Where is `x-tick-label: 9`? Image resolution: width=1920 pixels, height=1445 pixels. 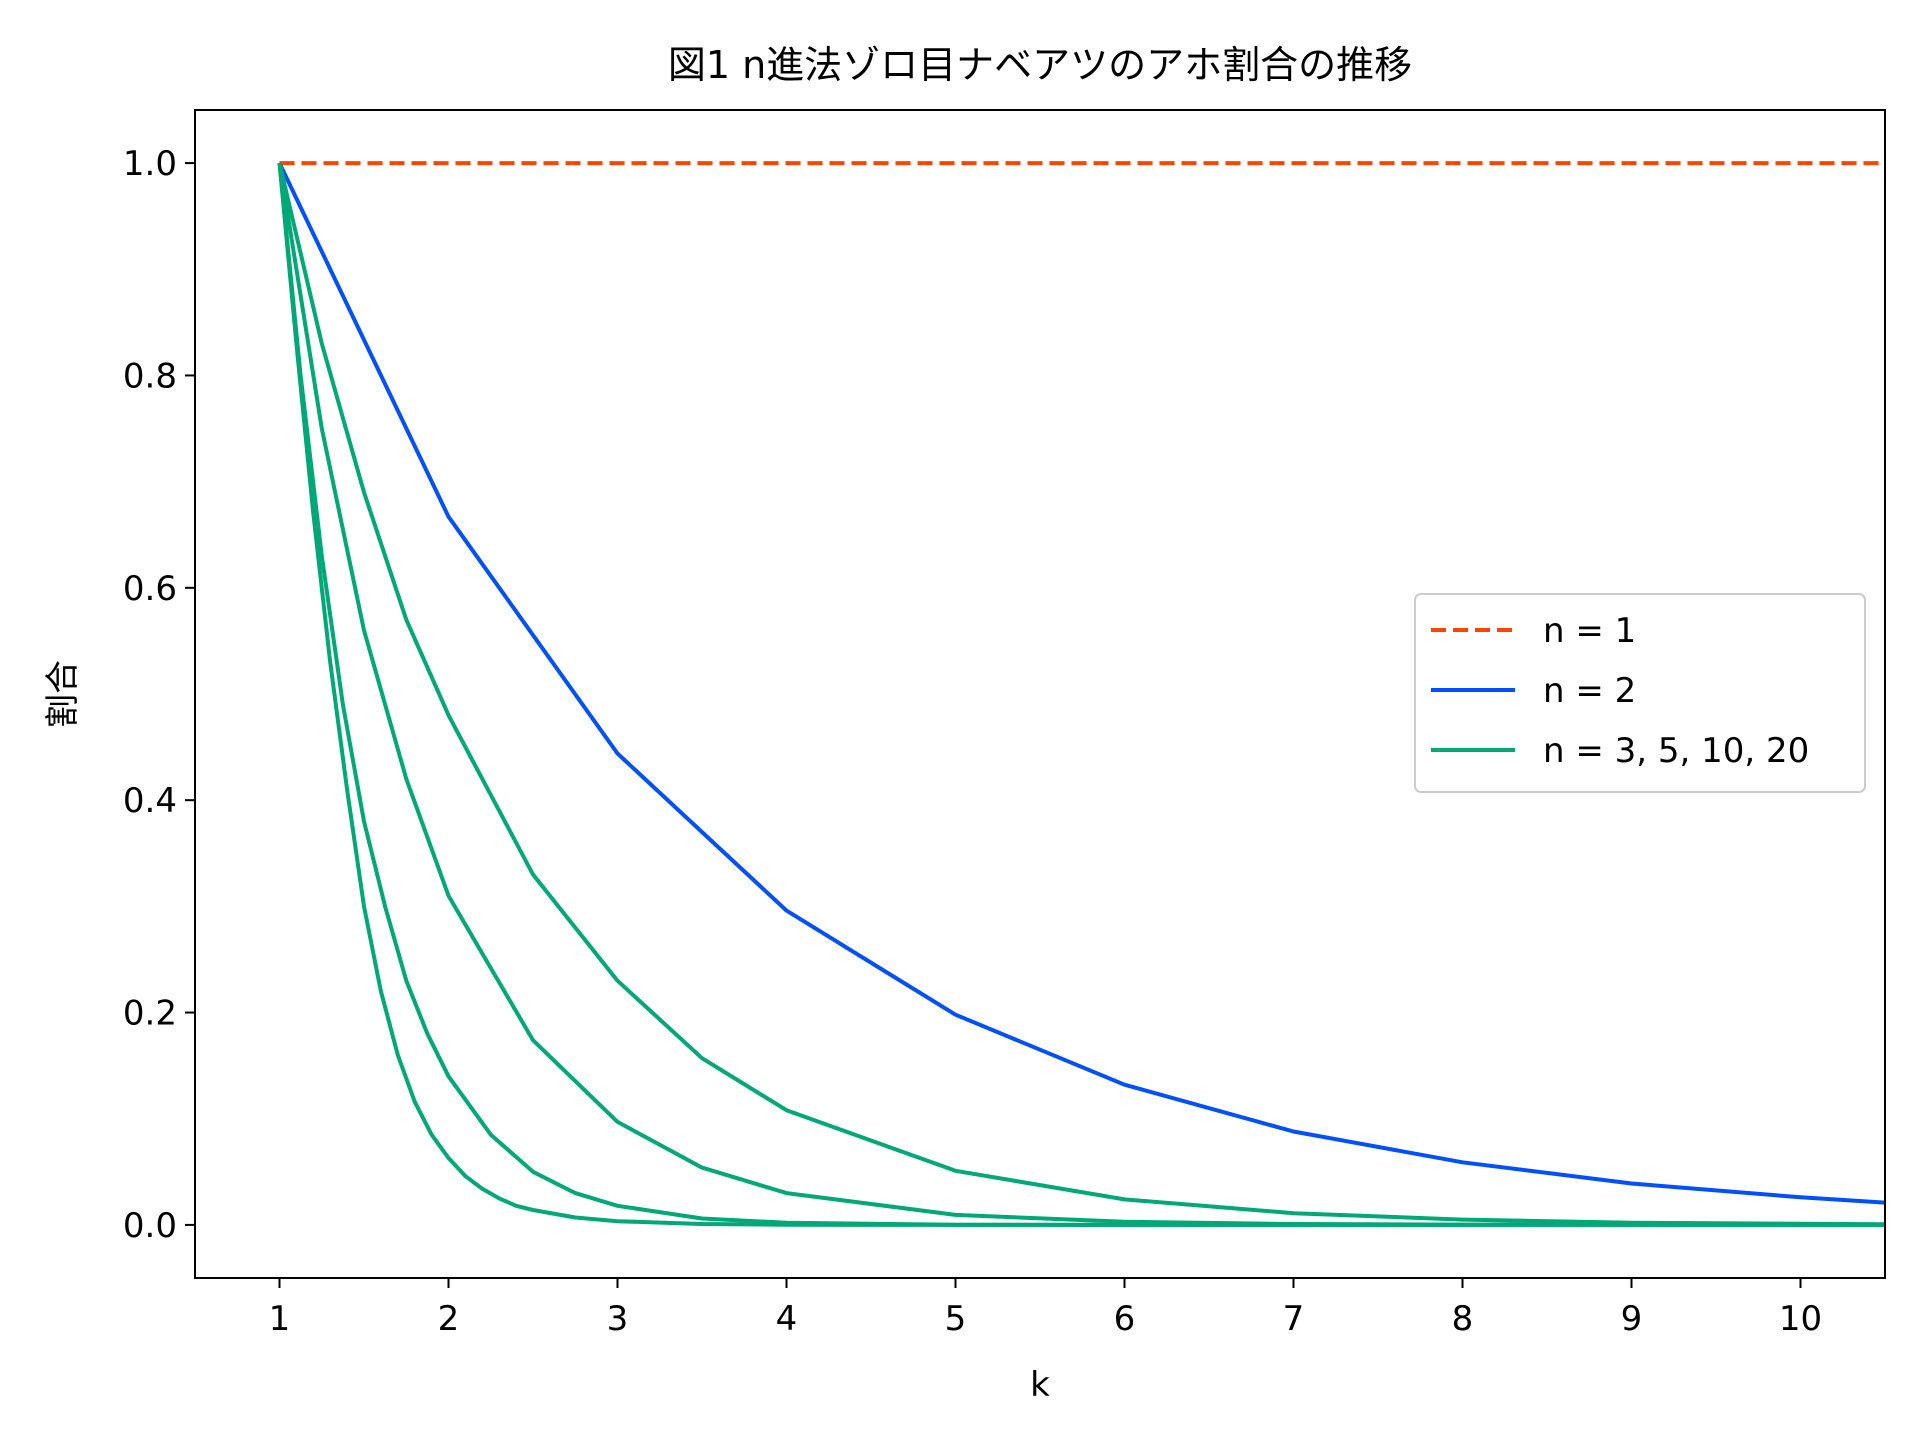
x-tick-label: 9 is located at coordinates (1632, 1319).